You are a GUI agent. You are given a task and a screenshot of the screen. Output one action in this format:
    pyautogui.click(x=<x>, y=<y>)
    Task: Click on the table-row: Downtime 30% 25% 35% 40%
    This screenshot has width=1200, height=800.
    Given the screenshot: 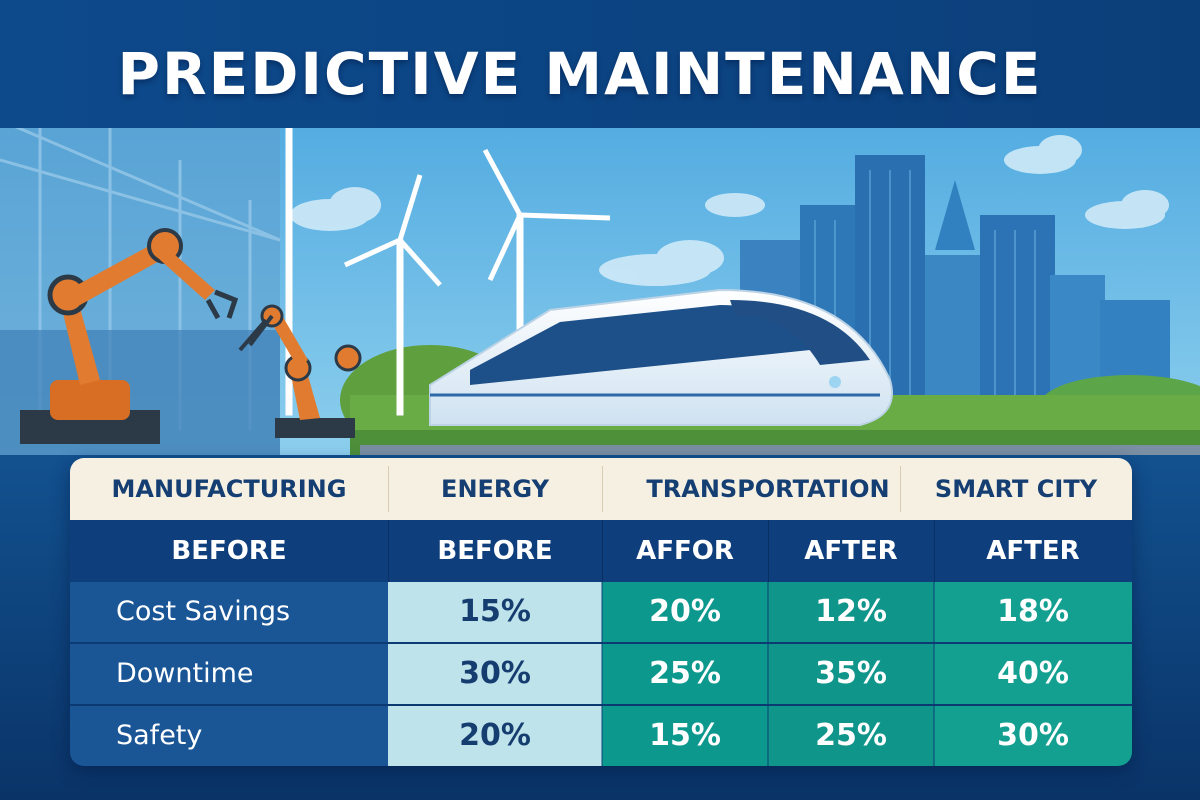 What is the action you would take?
    pyautogui.click(x=601, y=674)
    